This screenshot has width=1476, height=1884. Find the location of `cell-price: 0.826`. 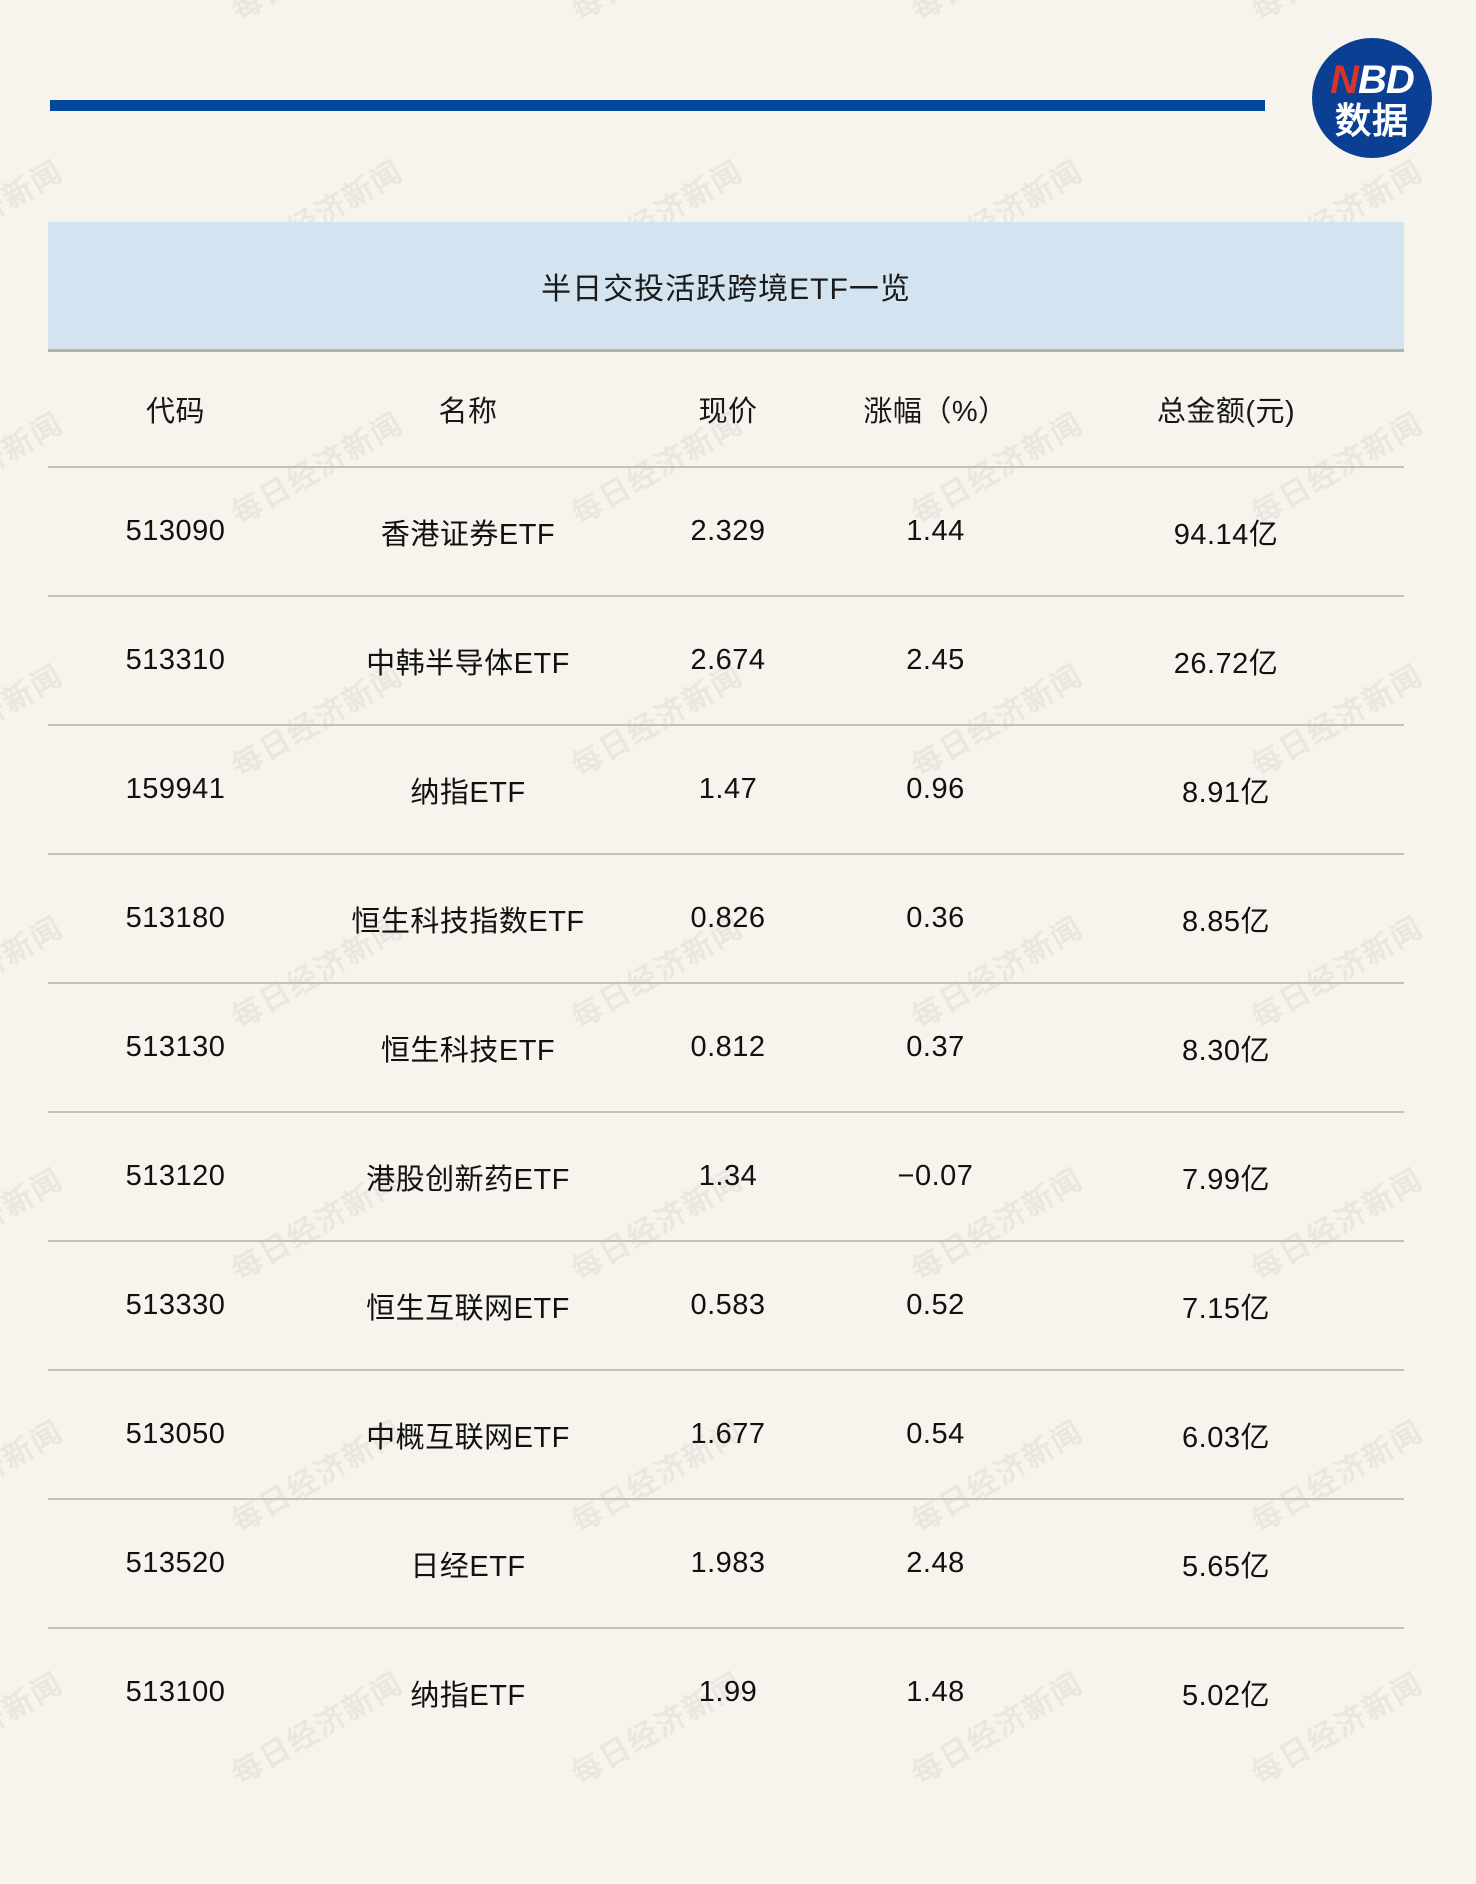

cell-price: 0.826 is located at coordinates (728, 919).